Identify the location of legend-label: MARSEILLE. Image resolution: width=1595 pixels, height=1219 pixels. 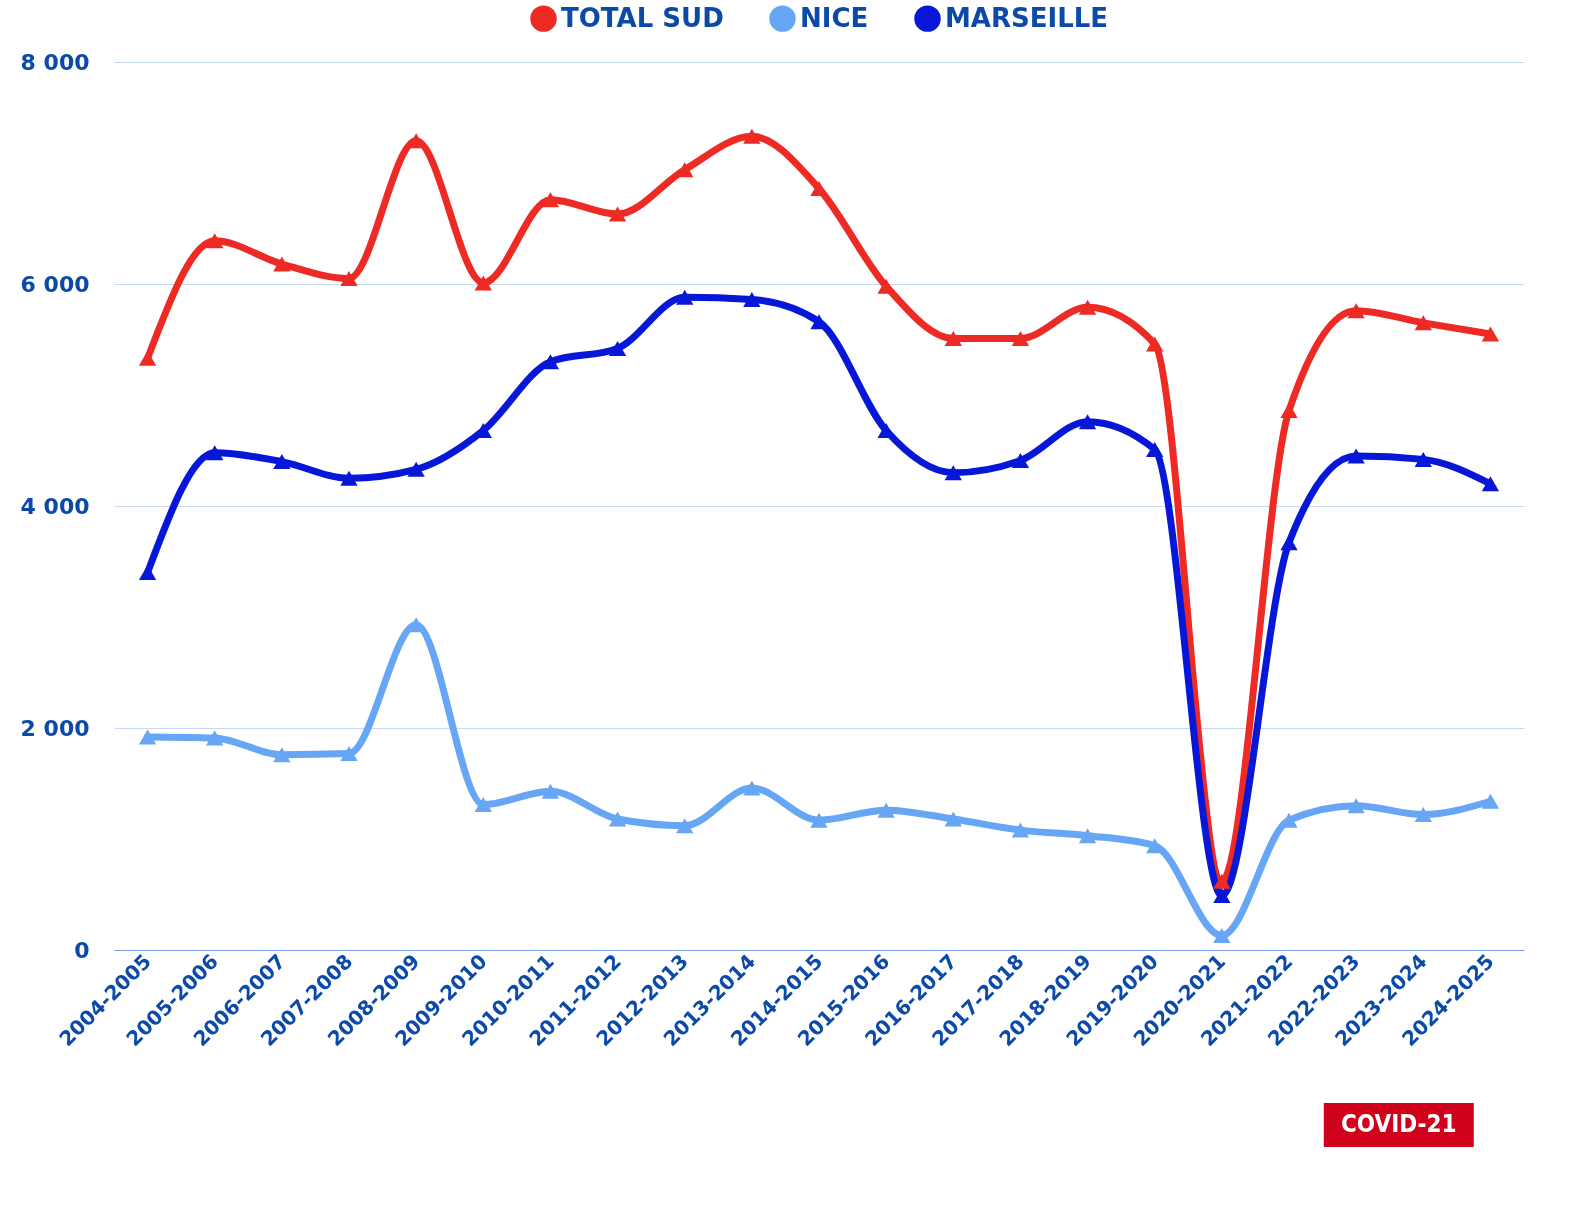
(1027, 17).